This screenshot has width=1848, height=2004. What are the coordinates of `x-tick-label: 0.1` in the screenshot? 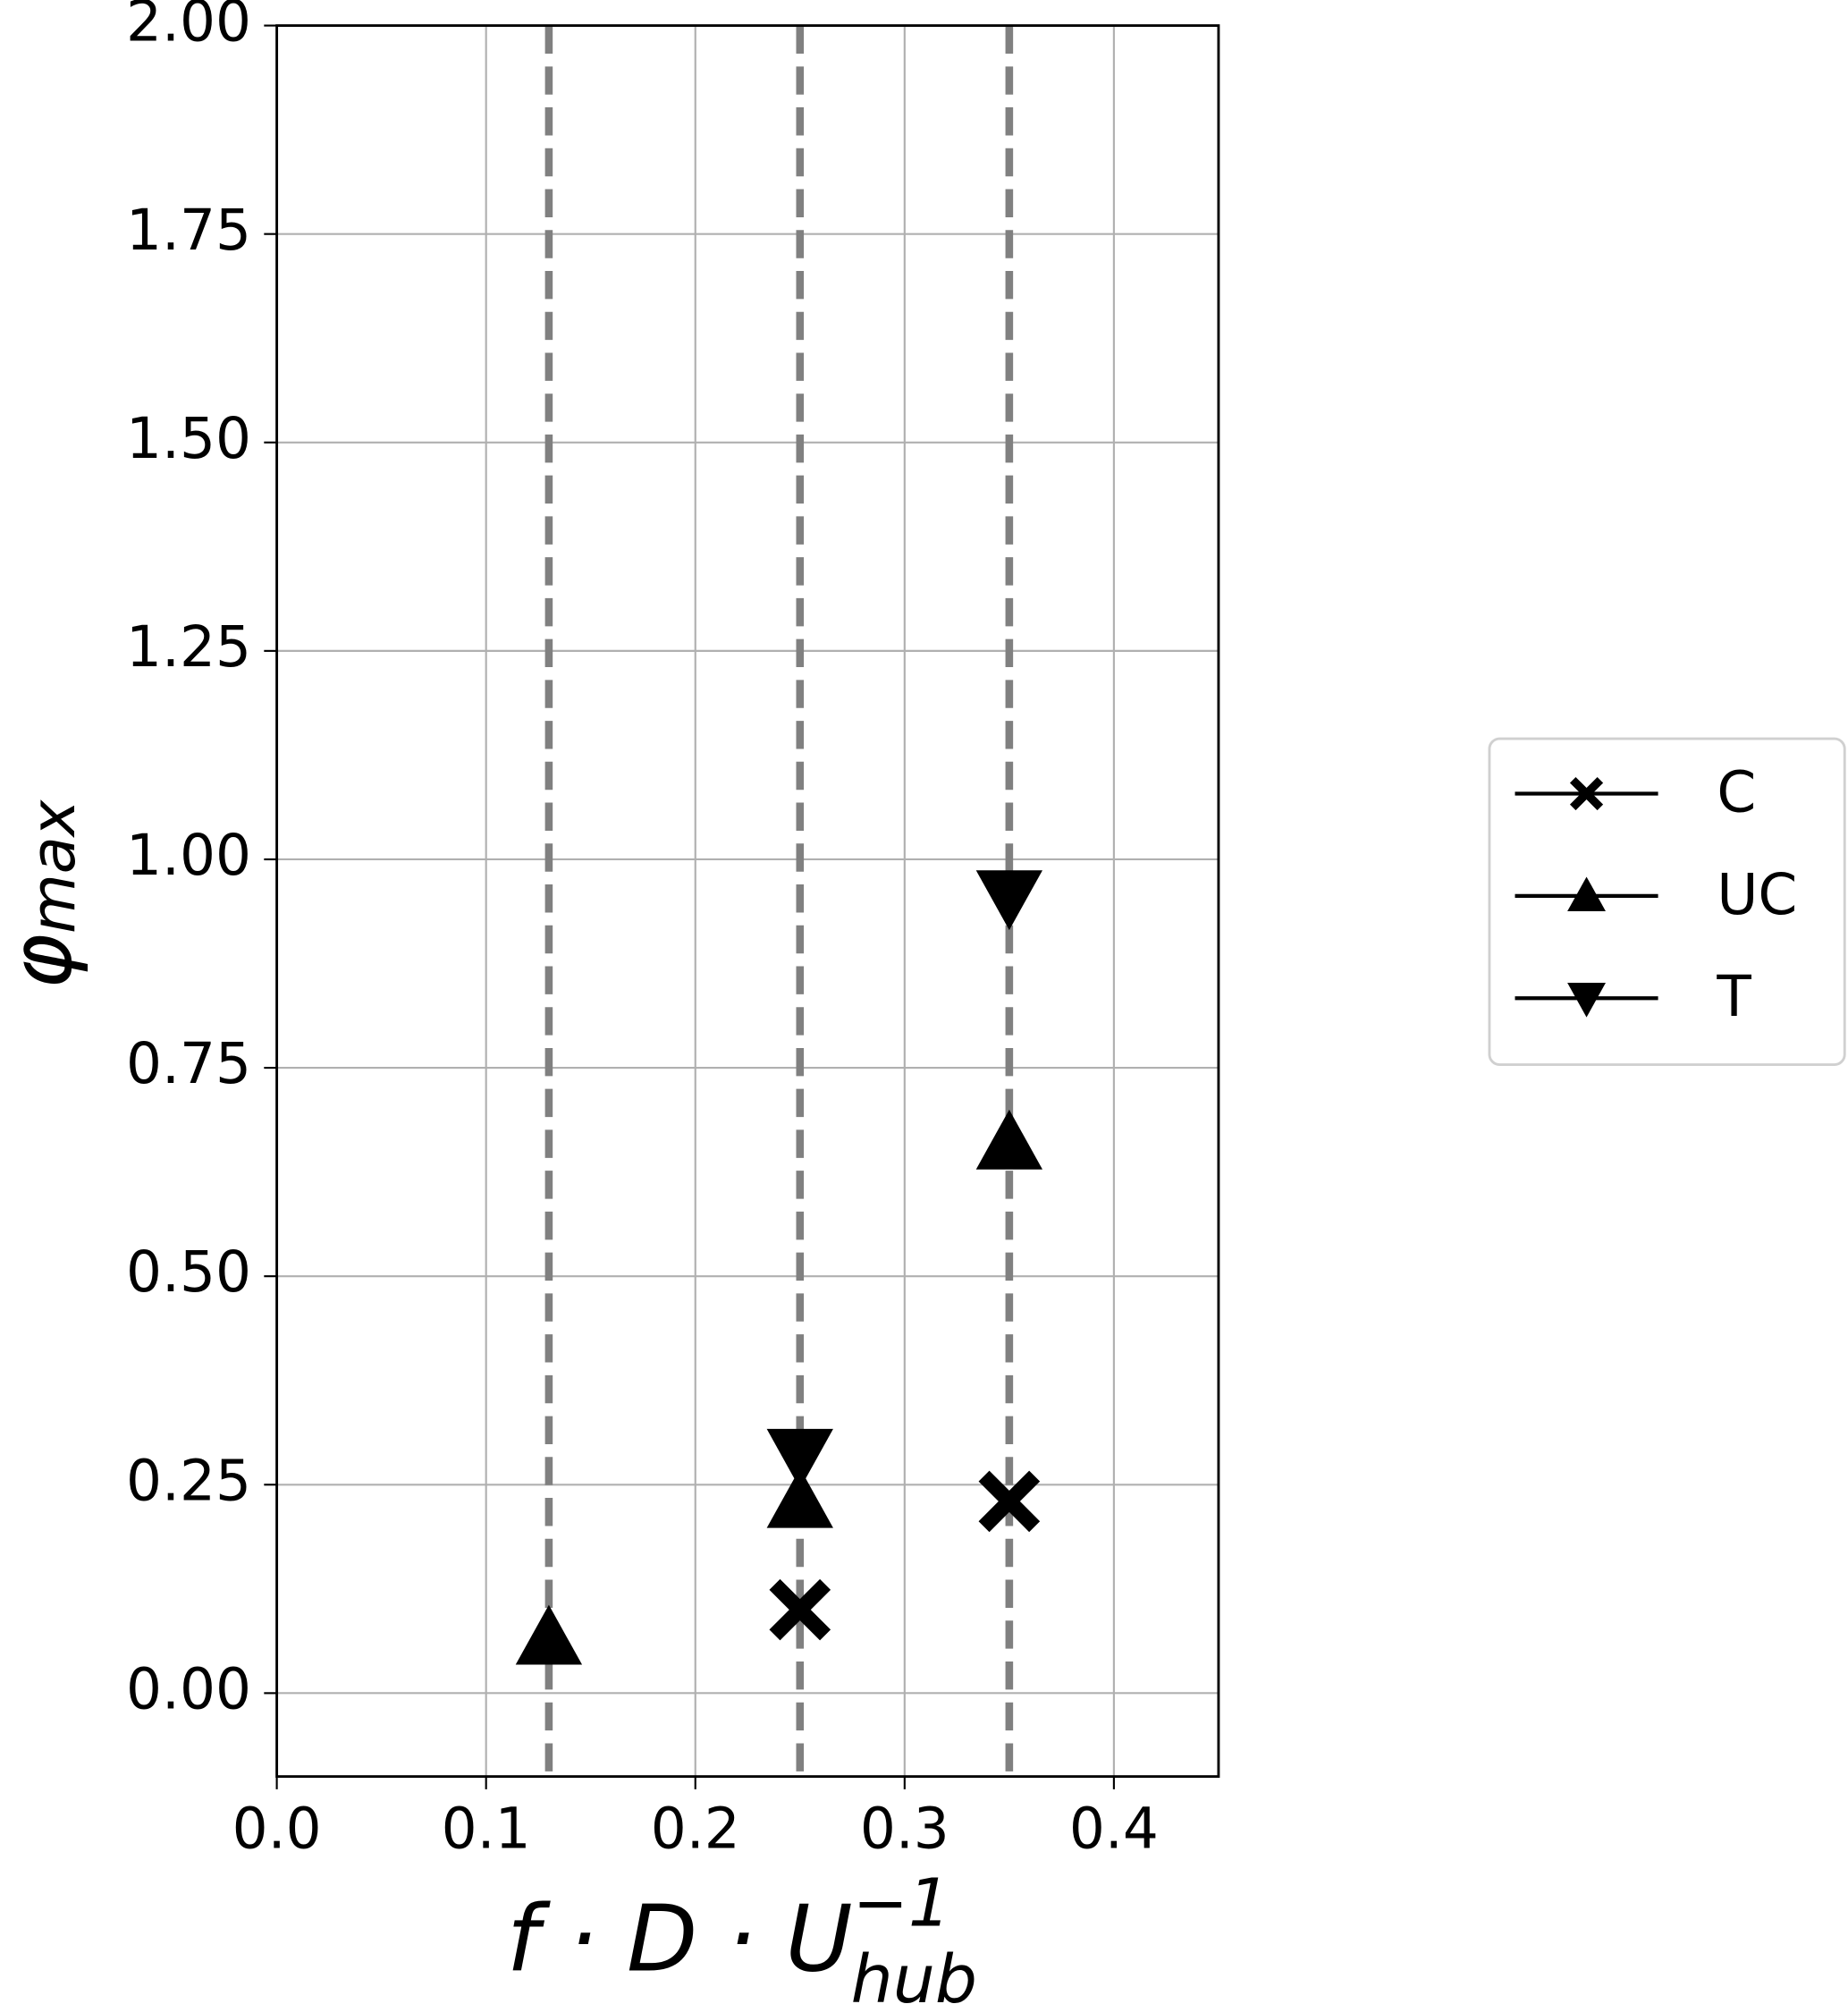 It's located at (486, 1830).